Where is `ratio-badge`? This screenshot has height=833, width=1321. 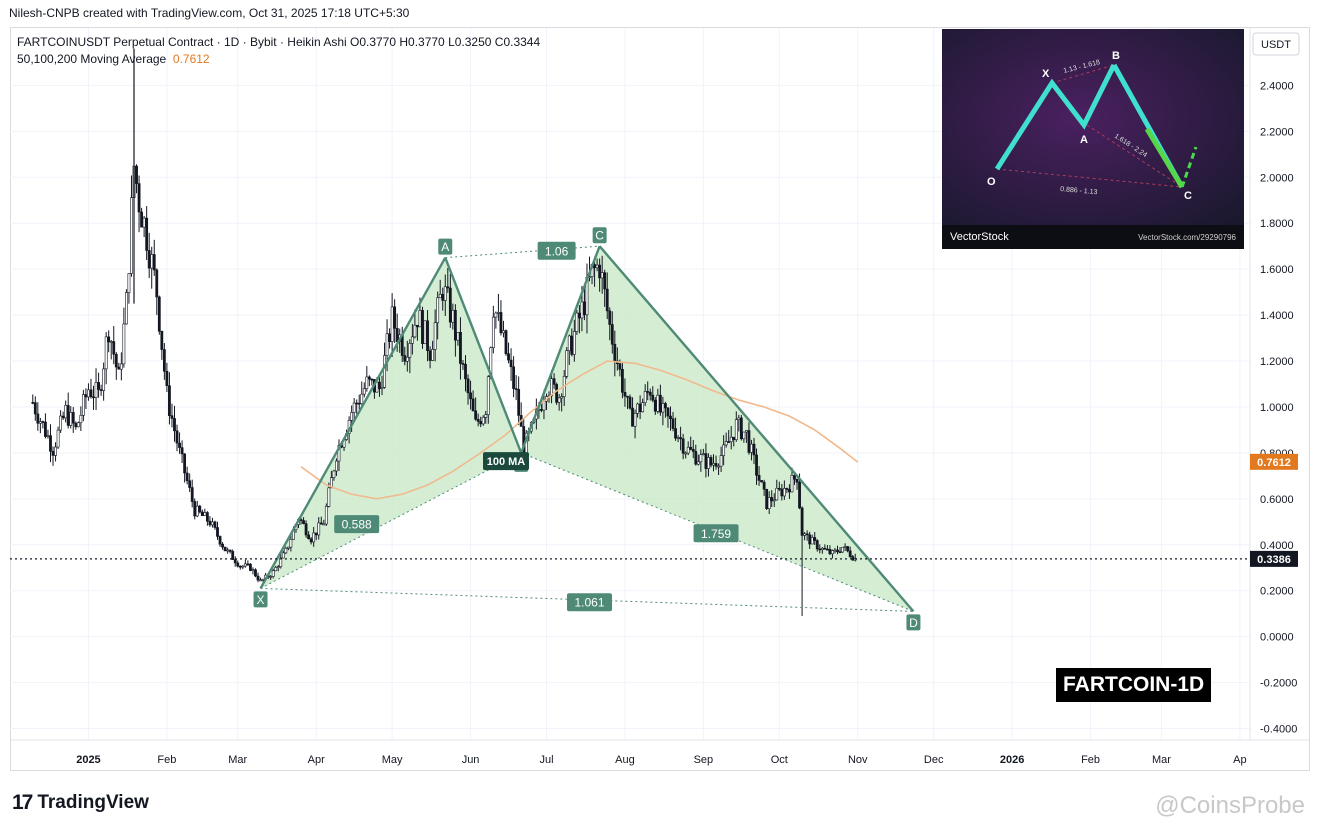 ratio-badge is located at coordinates (590, 602).